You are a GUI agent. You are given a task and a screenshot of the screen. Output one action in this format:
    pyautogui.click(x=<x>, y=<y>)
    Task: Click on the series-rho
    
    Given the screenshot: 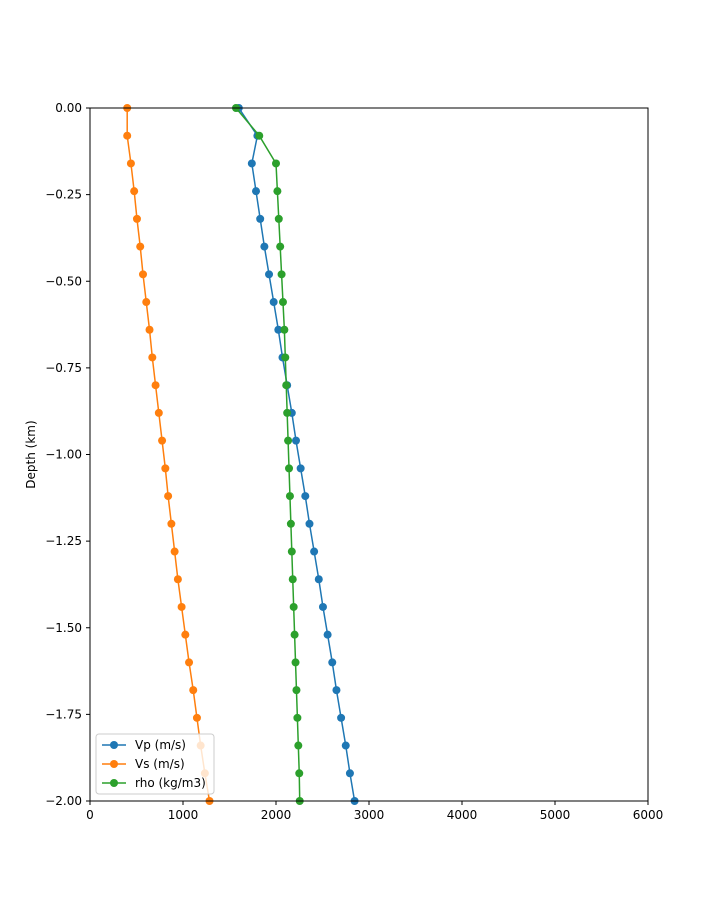 What is the action you would take?
    pyautogui.click(x=268, y=454)
    